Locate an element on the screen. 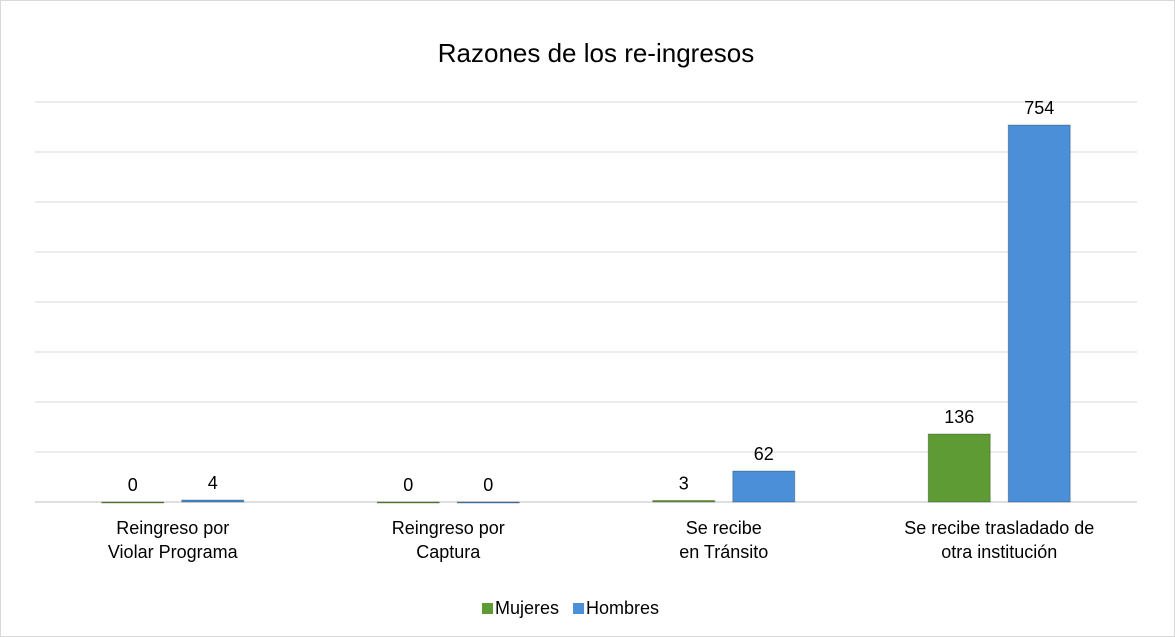 The width and height of the screenshot is (1175, 637). legend-label: Mujeres is located at coordinates (527, 608).